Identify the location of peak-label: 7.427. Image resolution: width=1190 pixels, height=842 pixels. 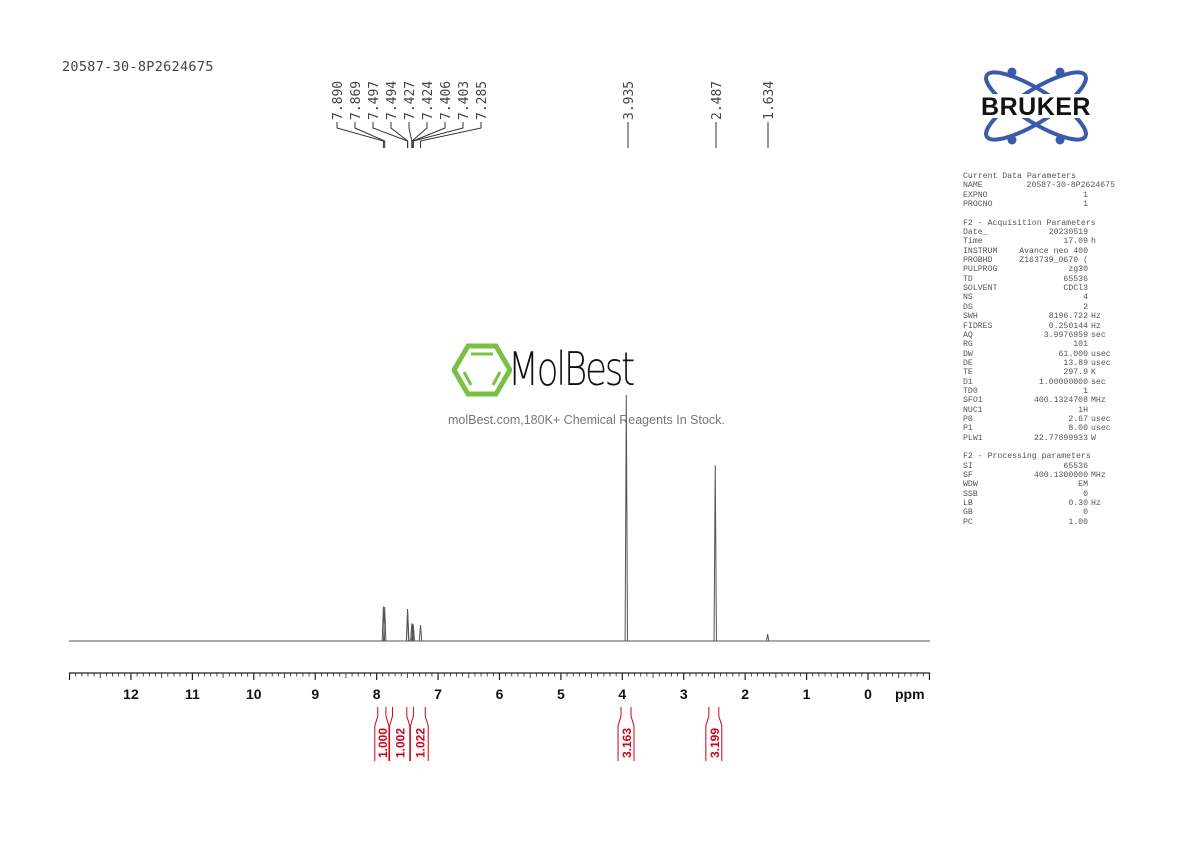
(410, 100).